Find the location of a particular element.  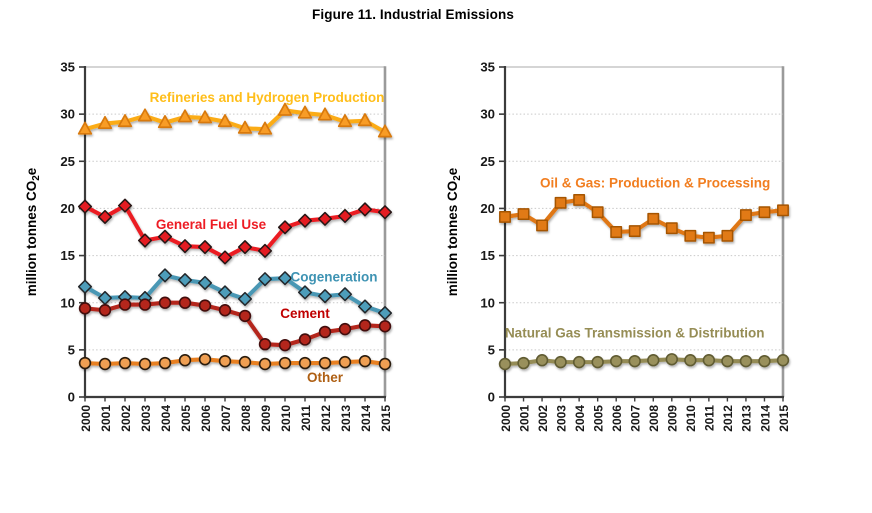

figure-title: Figure 11. Industrial Emissions is located at coordinates (413, 14).